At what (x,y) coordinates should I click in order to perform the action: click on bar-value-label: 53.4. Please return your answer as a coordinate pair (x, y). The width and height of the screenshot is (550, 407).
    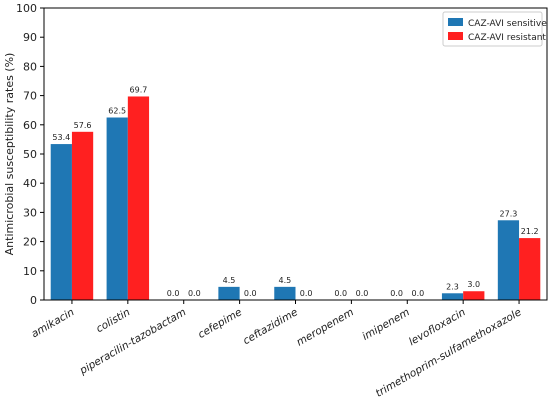
    Looking at the image, I should click on (61, 137).